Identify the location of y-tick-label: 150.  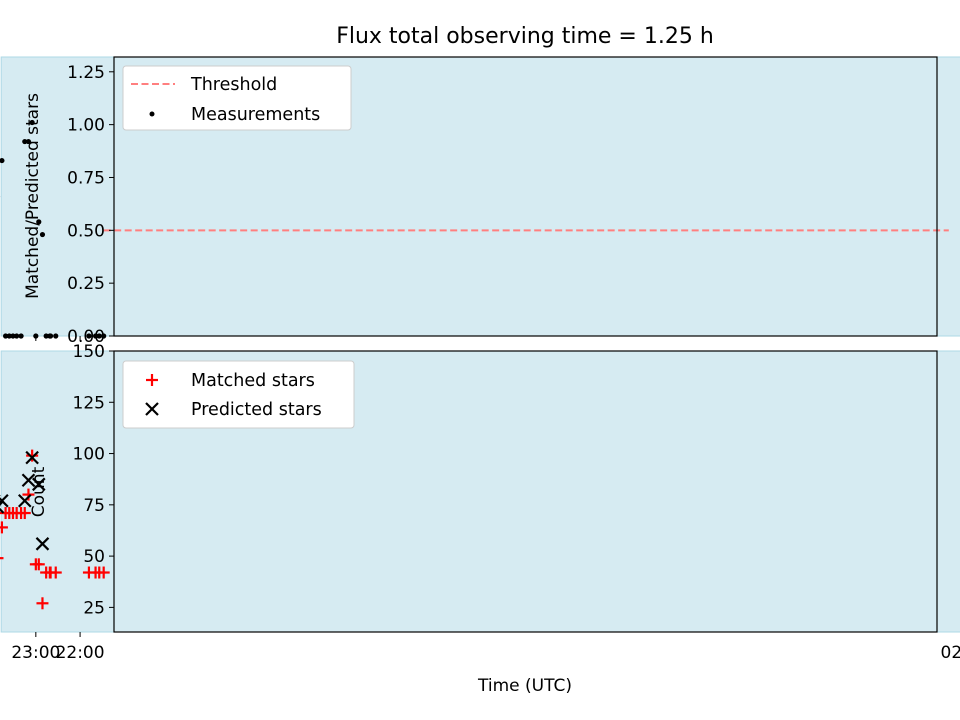
(89, 352).